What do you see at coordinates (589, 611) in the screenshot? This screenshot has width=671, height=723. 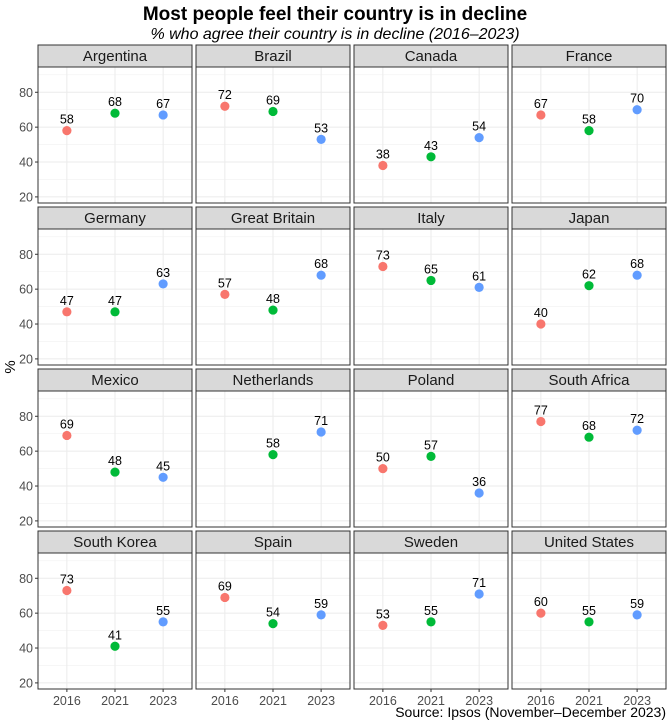 I see `data-label: 55` at bounding box center [589, 611].